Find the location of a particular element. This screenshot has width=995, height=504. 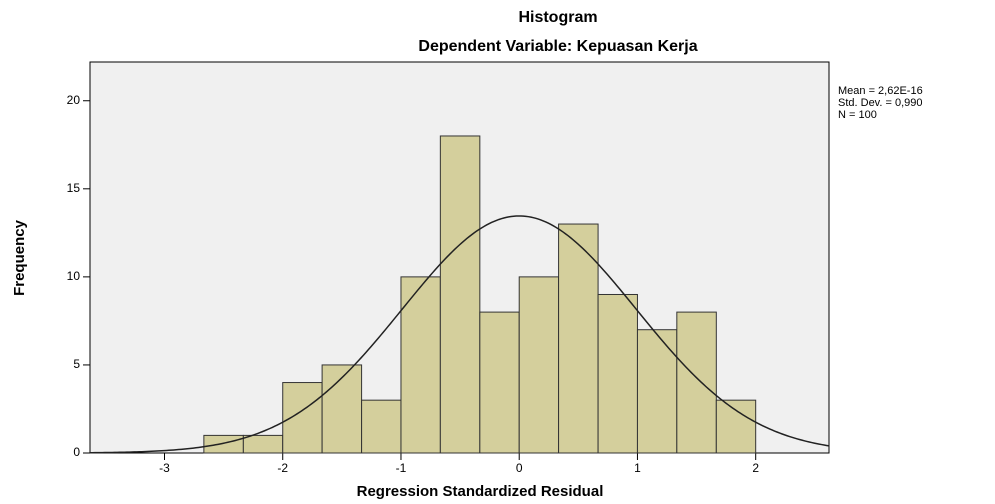

y-tick-label: 0 is located at coordinates (76, 452).